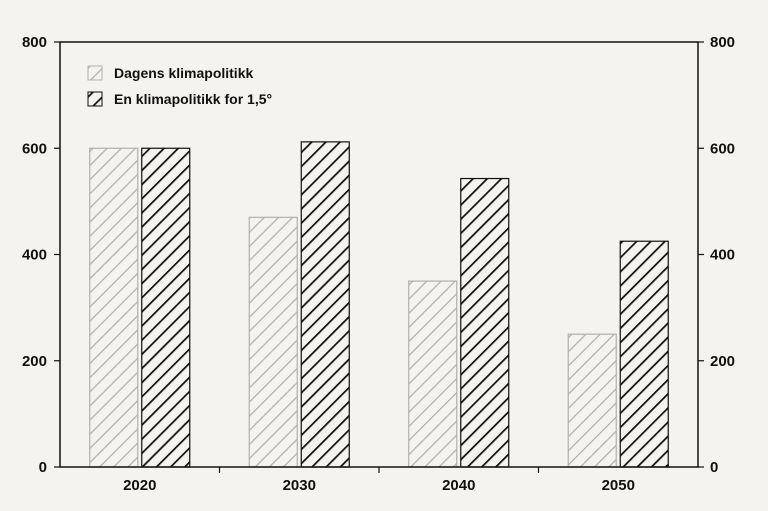  What do you see at coordinates (618, 485) in the screenshot?
I see `x-tick-2050: 2050` at bounding box center [618, 485].